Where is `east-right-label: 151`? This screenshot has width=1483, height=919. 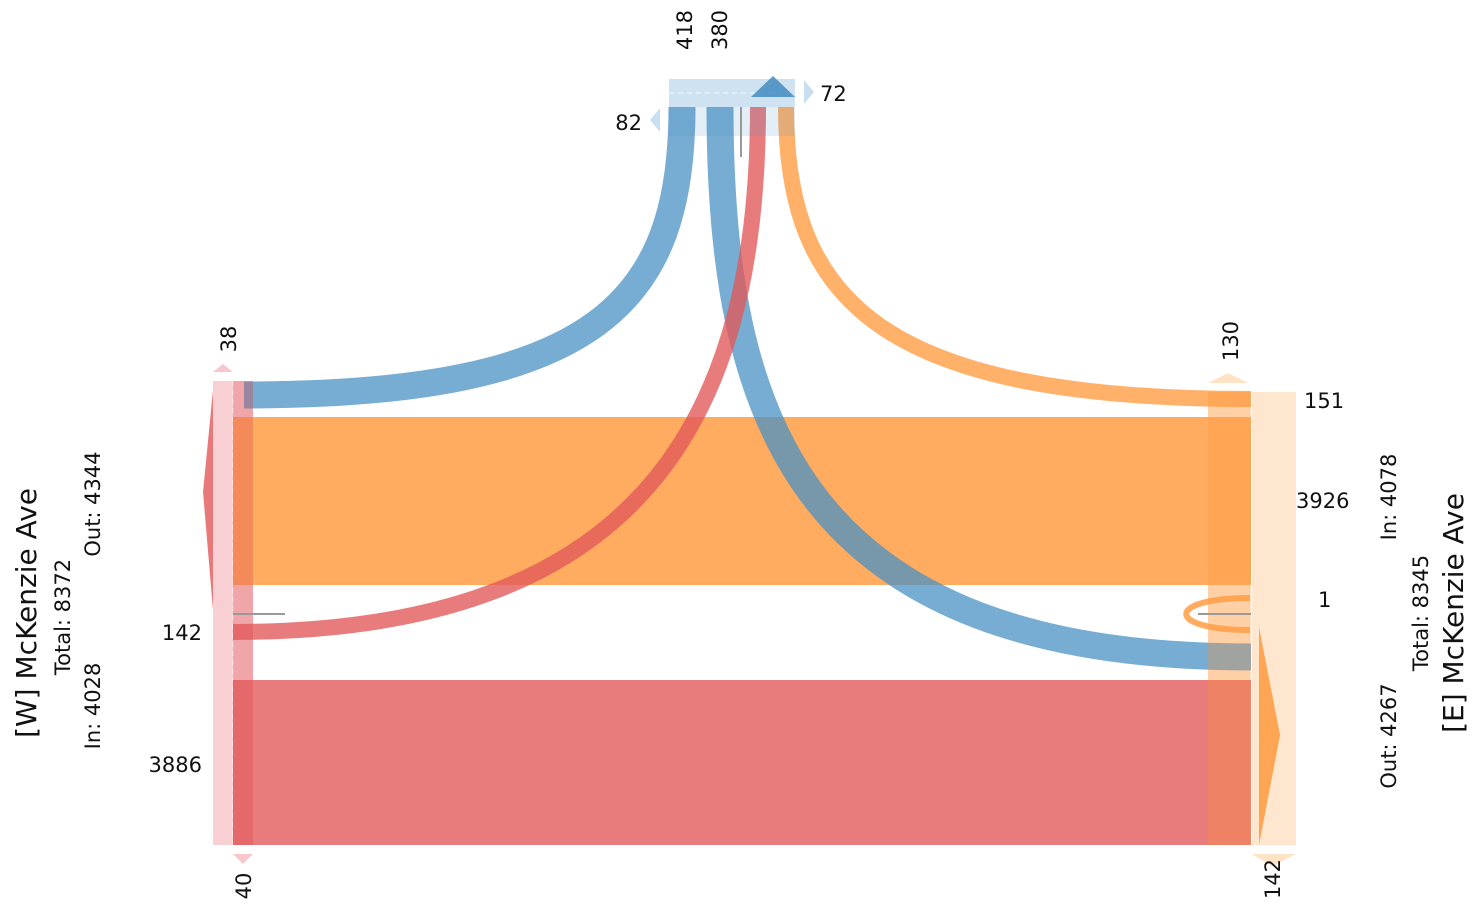 east-right-label: 151 is located at coordinates (1324, 401).